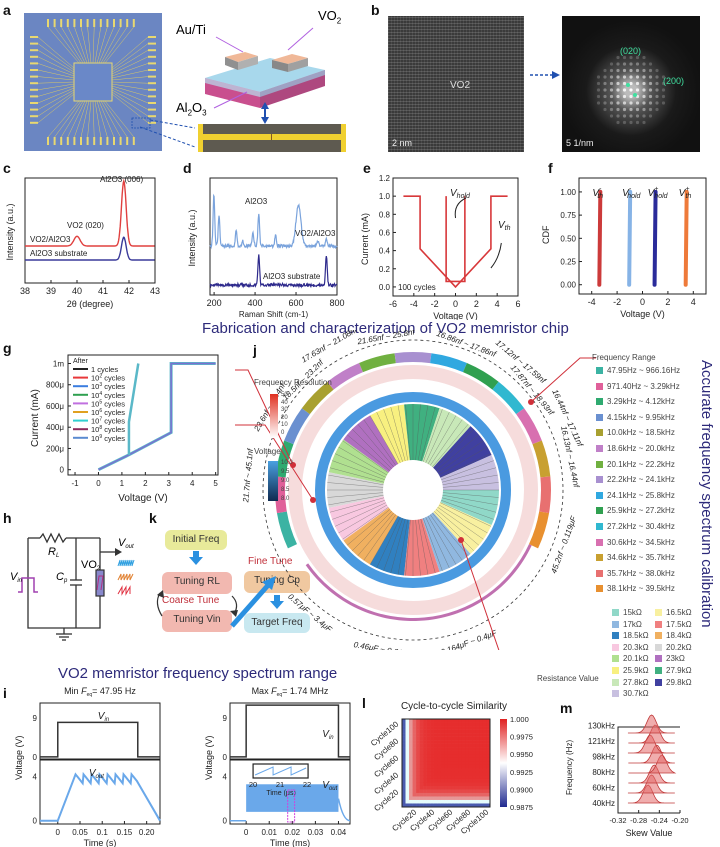 Image resolution: width=720 pixels, height=847 pixels. What do you see at coordinates (673, 635) in the screenshot?
I see `resistance-legend-item: 18.4kΩ` at bounding box center [673, 635].